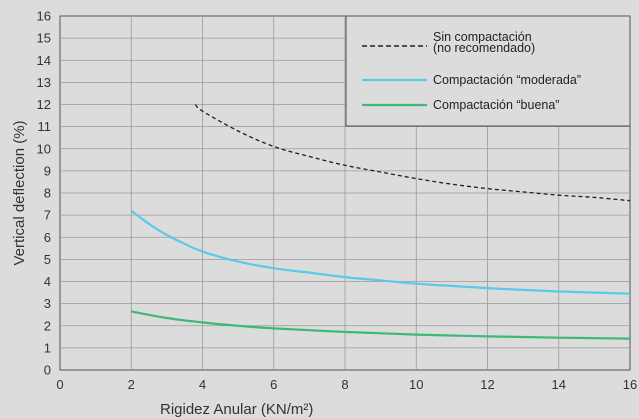 The height and width of the screenshot is (419, 639). I want to click on y-tick-label: 1, so click(47, 347).